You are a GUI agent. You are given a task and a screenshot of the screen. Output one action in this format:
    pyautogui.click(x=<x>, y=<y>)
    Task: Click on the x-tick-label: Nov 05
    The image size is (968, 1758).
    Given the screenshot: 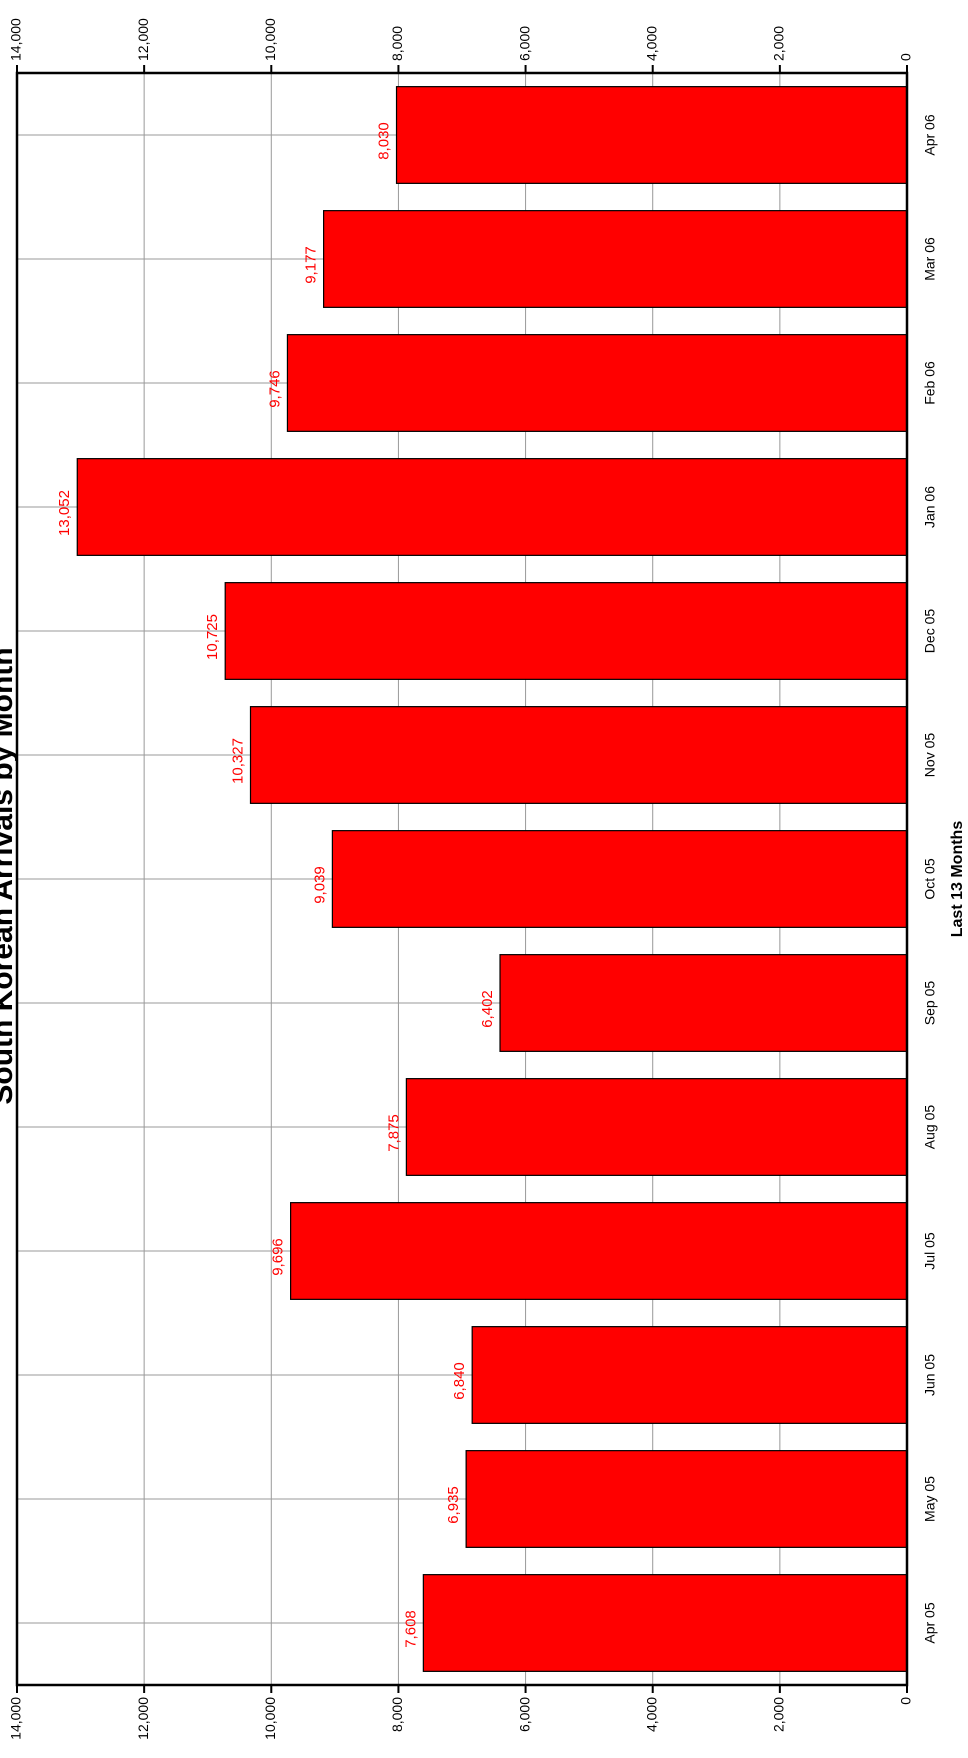 What is the action you would take?
    pyautogui.click(x=930, y=755)
    